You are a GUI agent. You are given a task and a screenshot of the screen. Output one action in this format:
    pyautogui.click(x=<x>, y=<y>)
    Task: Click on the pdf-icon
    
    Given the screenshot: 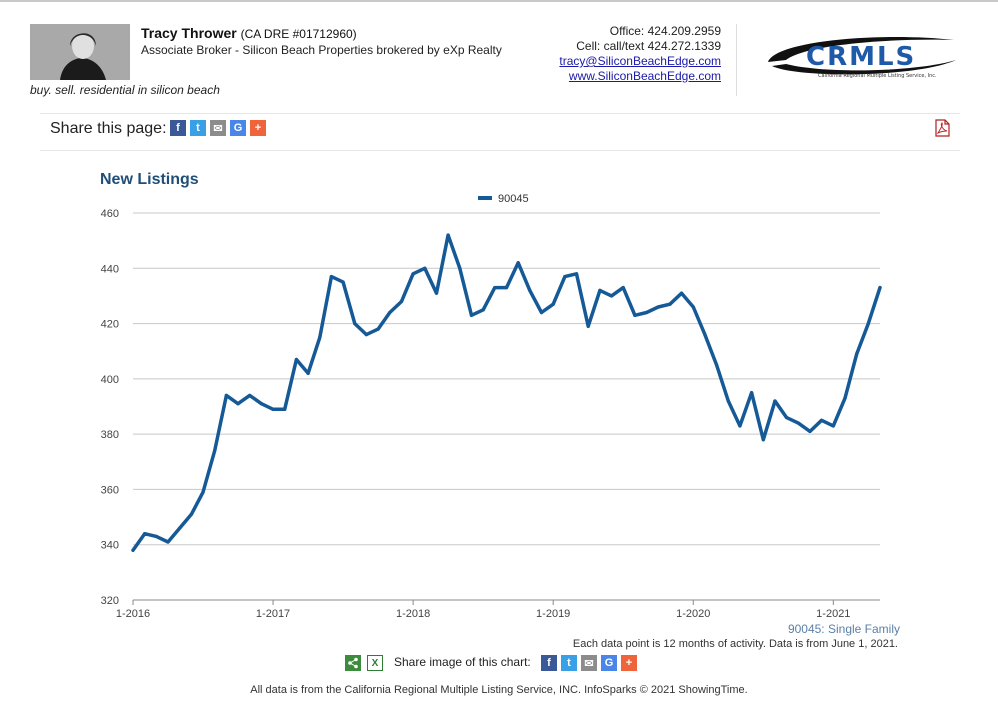 What is the action you would take?
    pyautogui.click(x=942, y=128)
    